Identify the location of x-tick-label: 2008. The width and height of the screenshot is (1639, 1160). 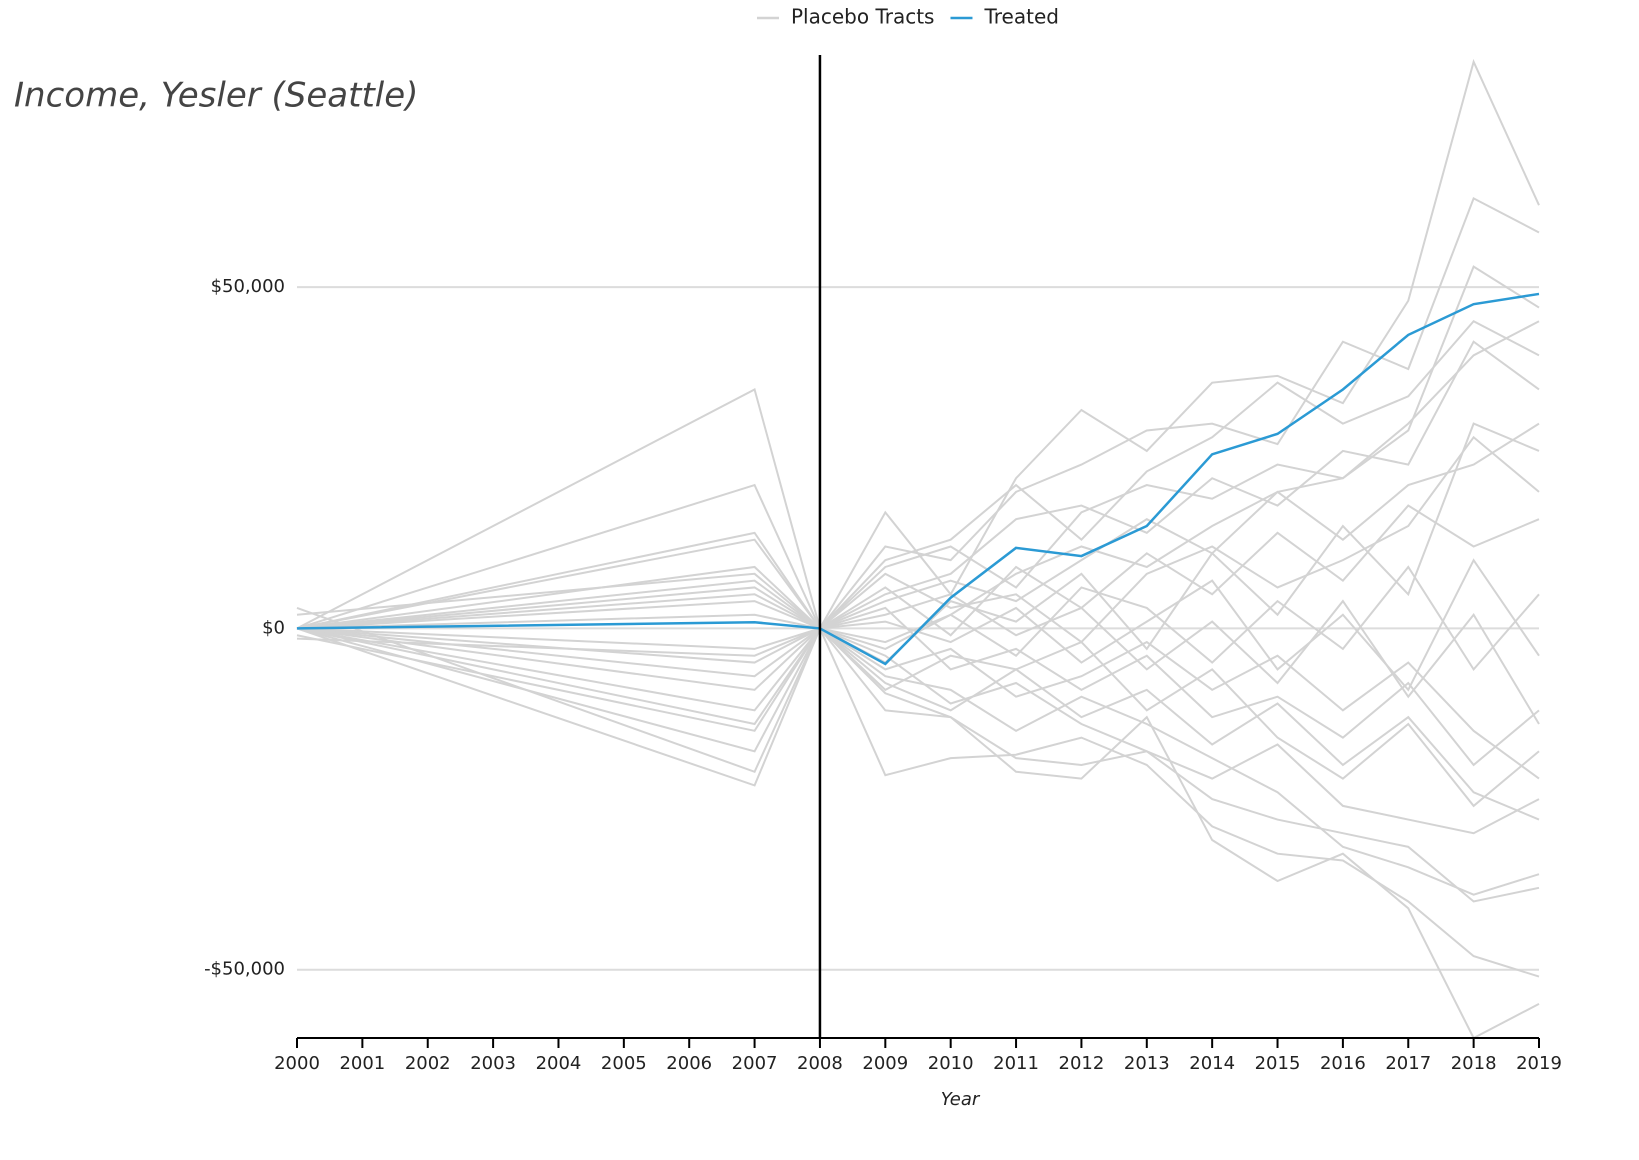
(820, 1063).